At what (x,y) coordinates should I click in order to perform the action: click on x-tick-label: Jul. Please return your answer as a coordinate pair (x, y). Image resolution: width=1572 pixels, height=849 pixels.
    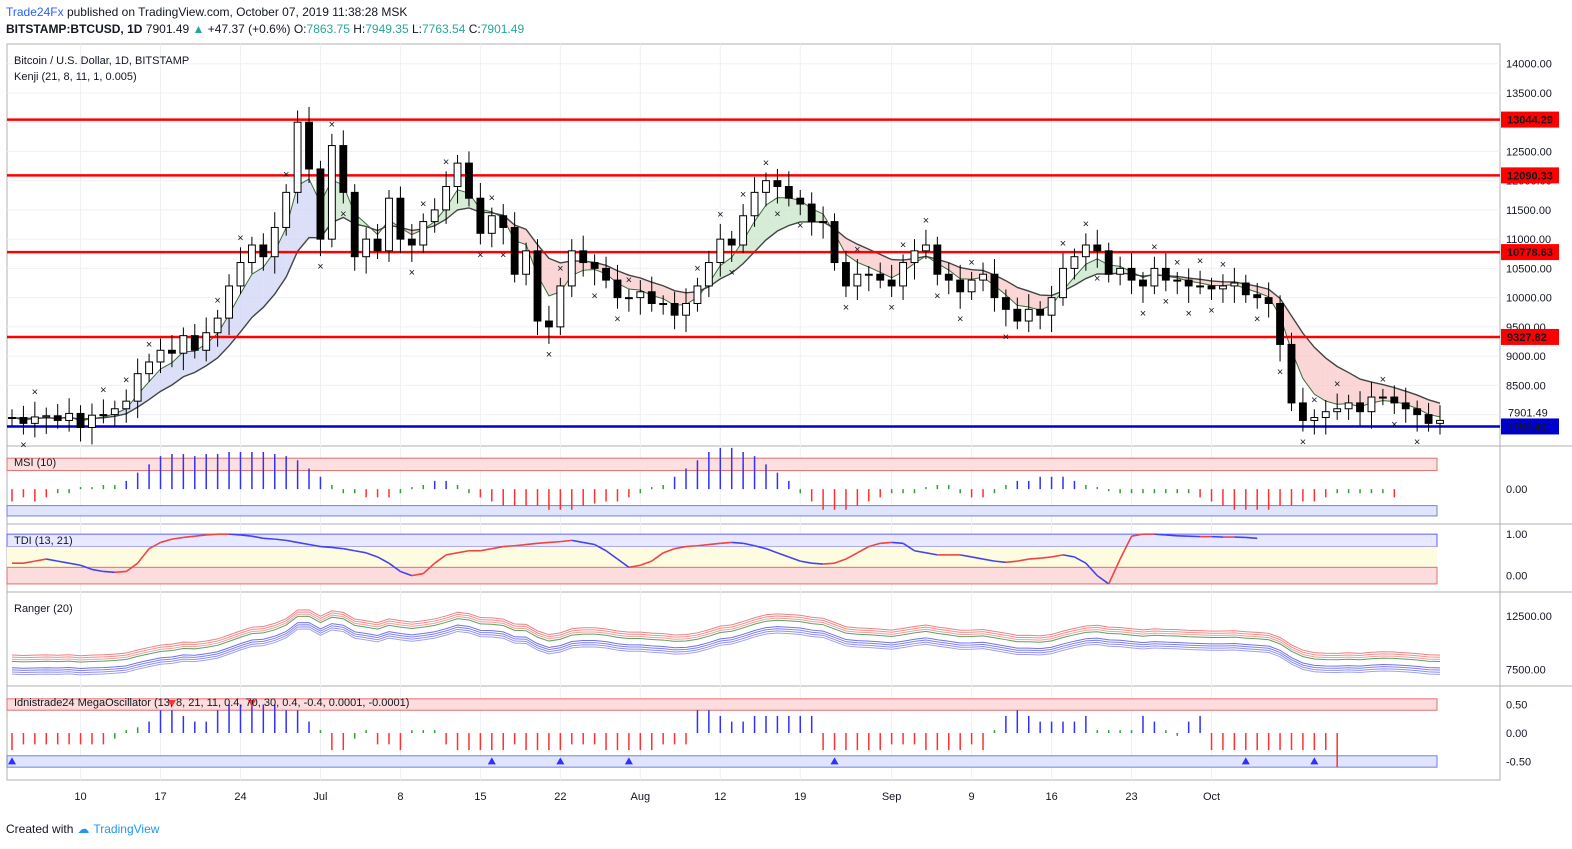
    Looking at the image, I should click on (320, 797).